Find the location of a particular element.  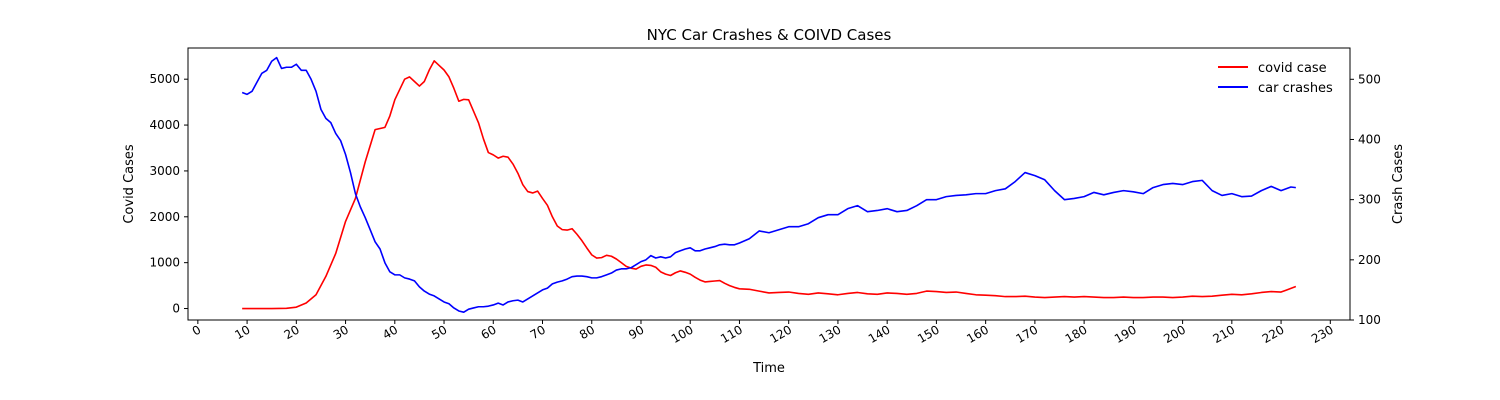

x-tick-label: 40 is located at coordinates (390, 332).